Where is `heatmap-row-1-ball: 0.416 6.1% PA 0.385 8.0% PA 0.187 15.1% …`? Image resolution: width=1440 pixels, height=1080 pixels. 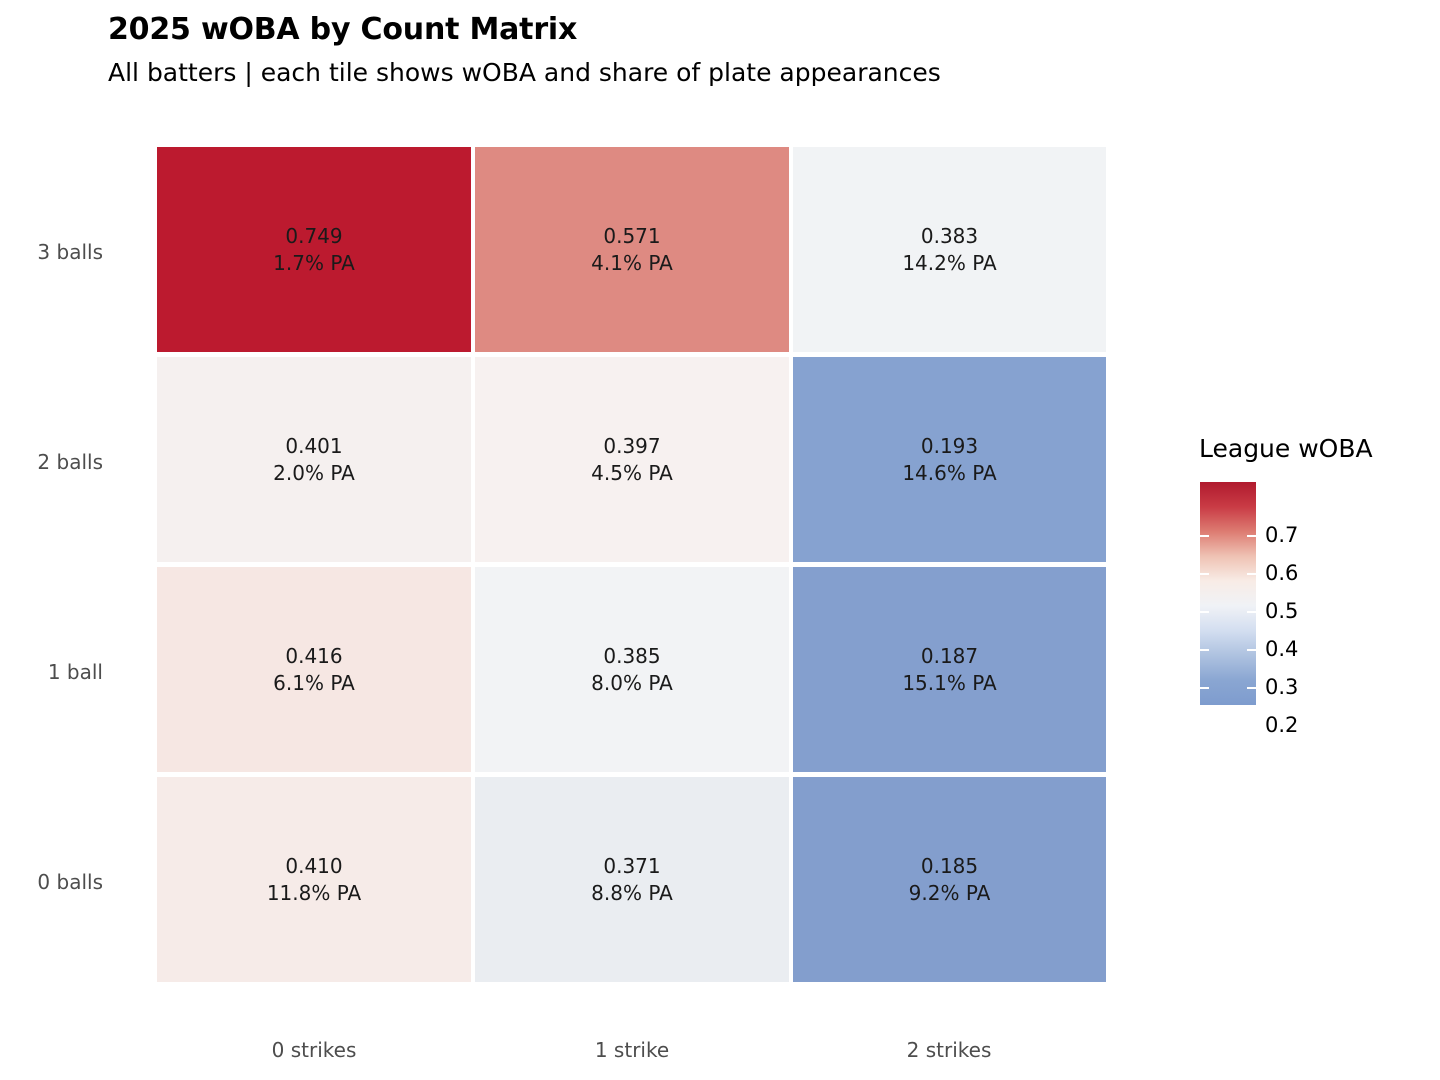 heatmap-row-1-ball: 0.416 6.1% PA 0.385 8.0% PA 0.187 15.1% … is located at coordinates (631, 672).